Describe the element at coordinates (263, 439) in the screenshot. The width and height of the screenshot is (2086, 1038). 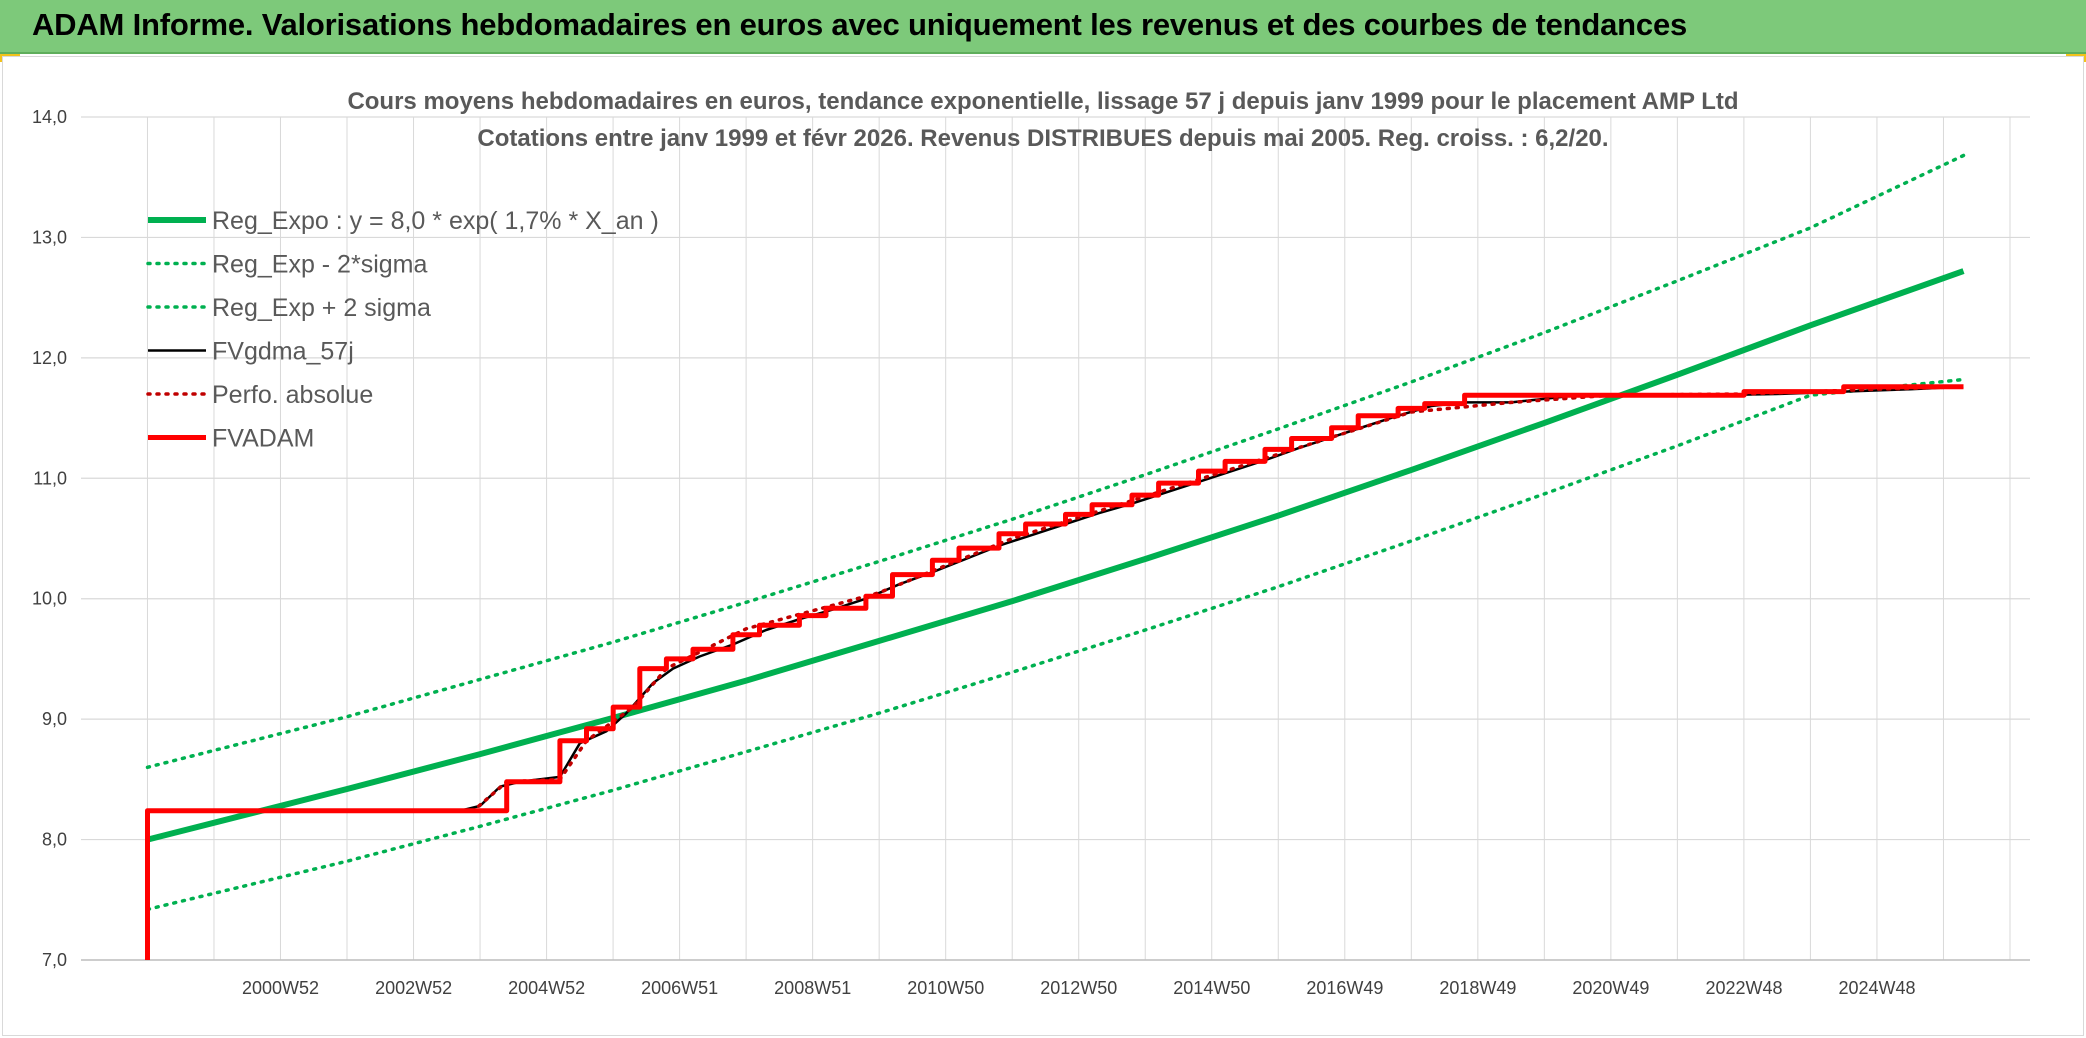
I see `legend-label: FVADAM` at that location.